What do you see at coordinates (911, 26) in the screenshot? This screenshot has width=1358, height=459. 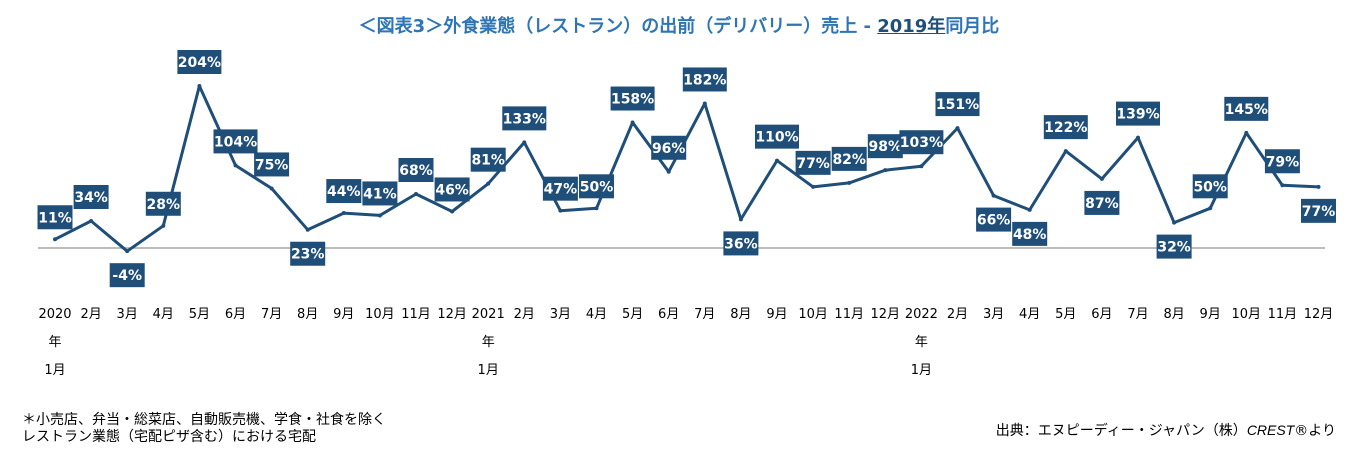 I see `chart-title-year: 2019年` at bounding box center [911, 26].